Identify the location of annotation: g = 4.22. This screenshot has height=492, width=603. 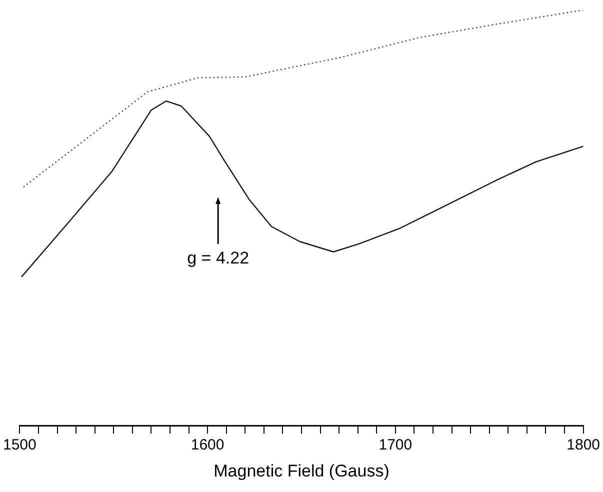
(218, 258).